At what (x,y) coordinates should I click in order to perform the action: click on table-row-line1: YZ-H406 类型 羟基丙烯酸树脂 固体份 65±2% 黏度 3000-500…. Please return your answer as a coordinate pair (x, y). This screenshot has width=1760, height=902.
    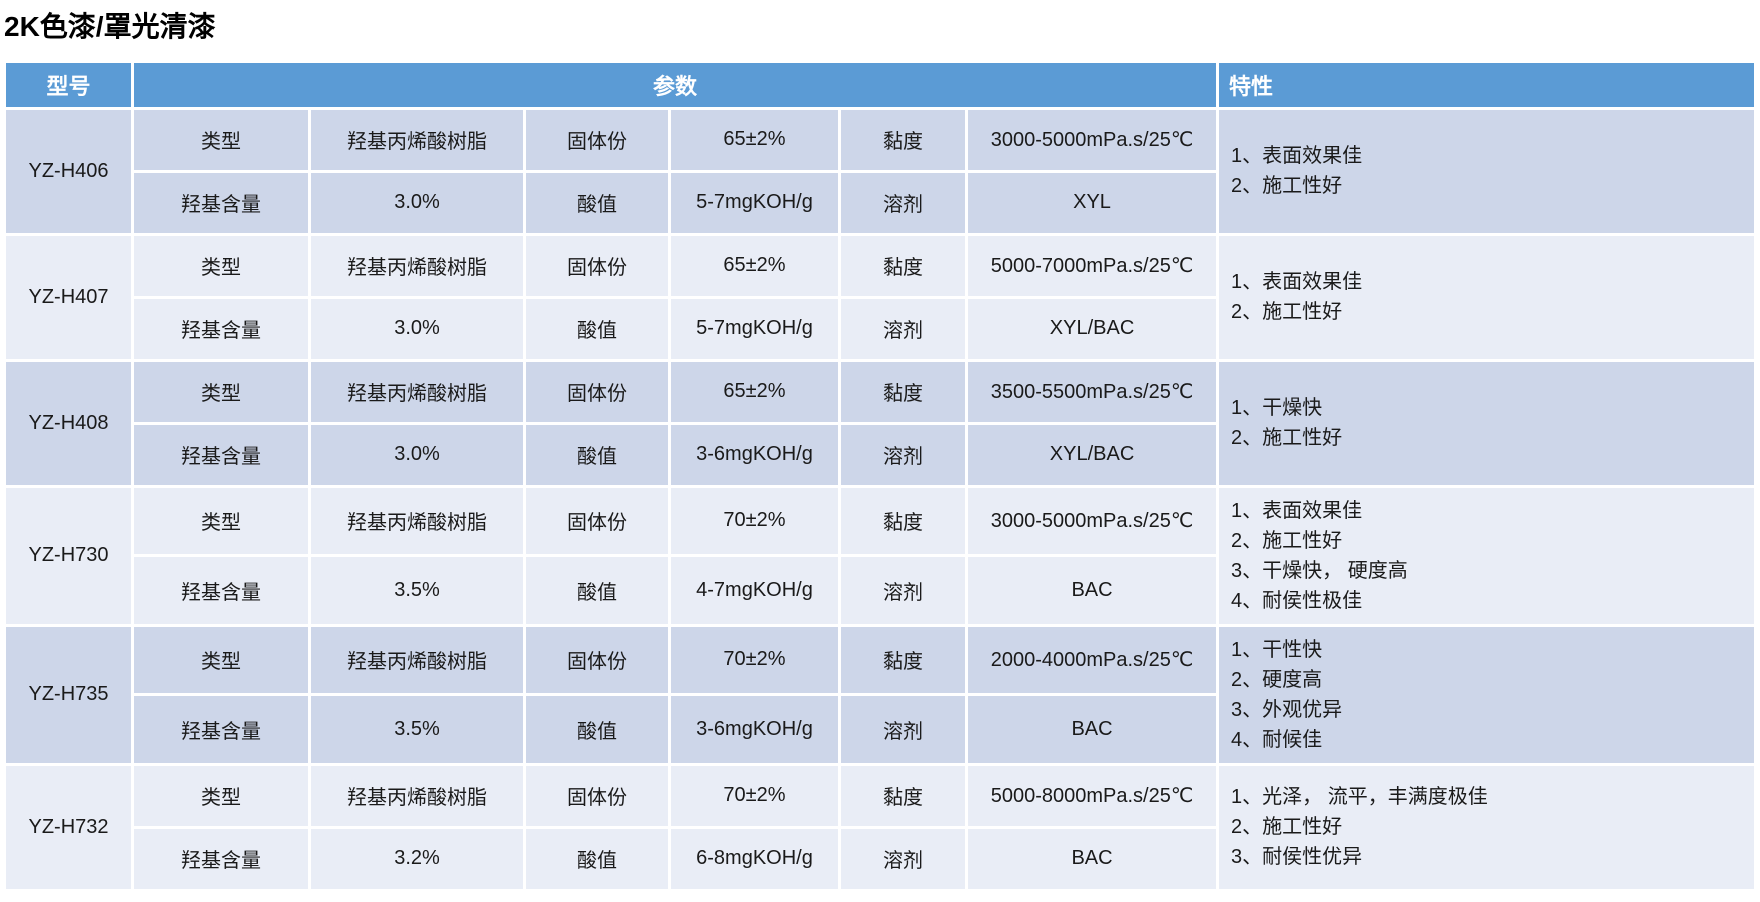
    Looking at the image, I should click on (880, 171).